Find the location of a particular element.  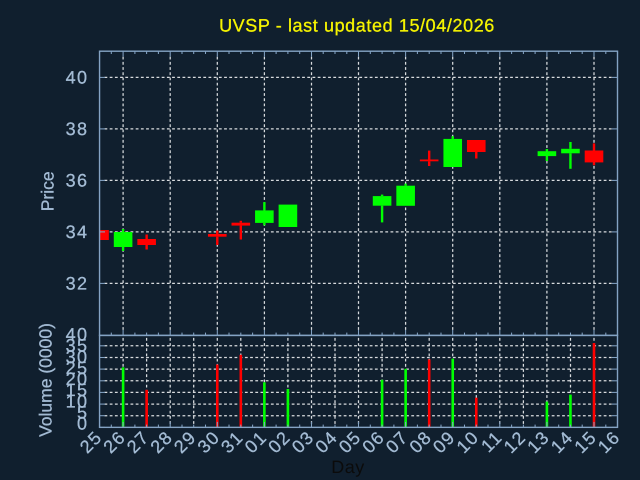

svg-text: 38 is located at coordinates (77, 129).